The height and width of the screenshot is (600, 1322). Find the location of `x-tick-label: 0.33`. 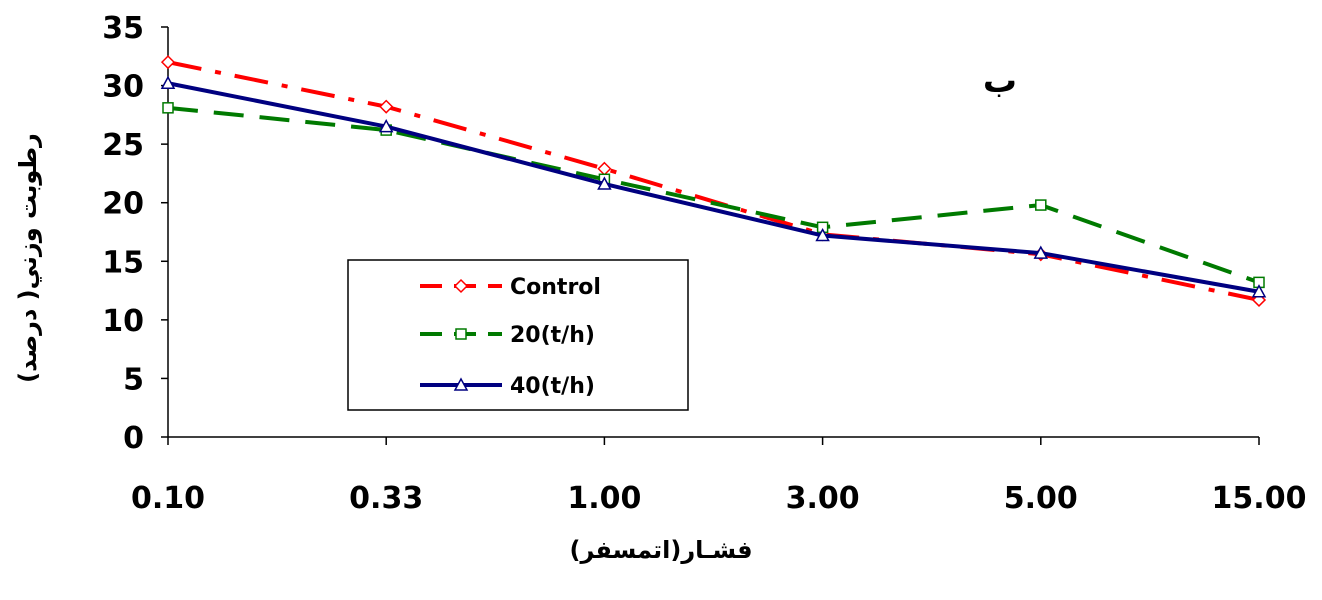

x-tick-label: 0.33 is located at coordinates (386, 498).